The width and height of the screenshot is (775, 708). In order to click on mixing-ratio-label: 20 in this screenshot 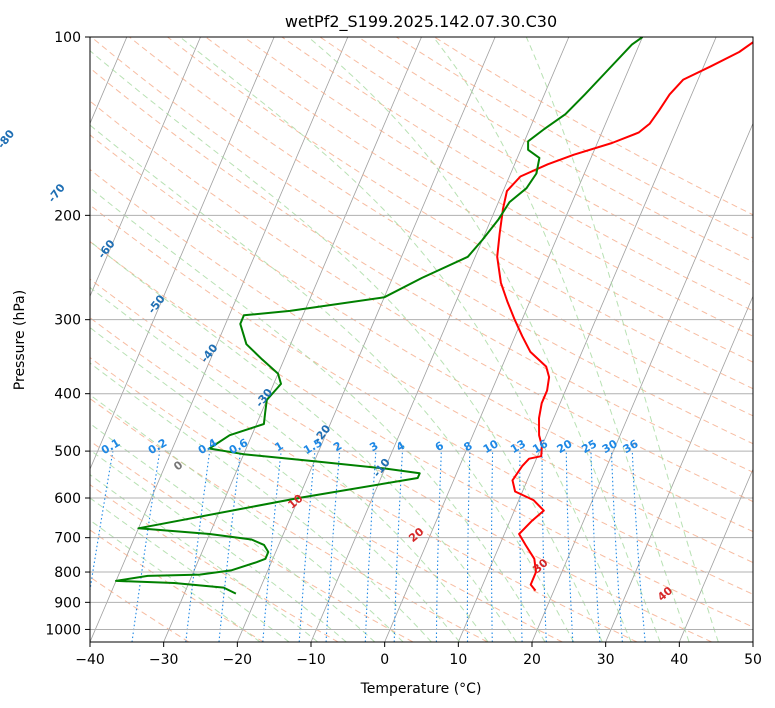, I will do `click(565, 446)`.